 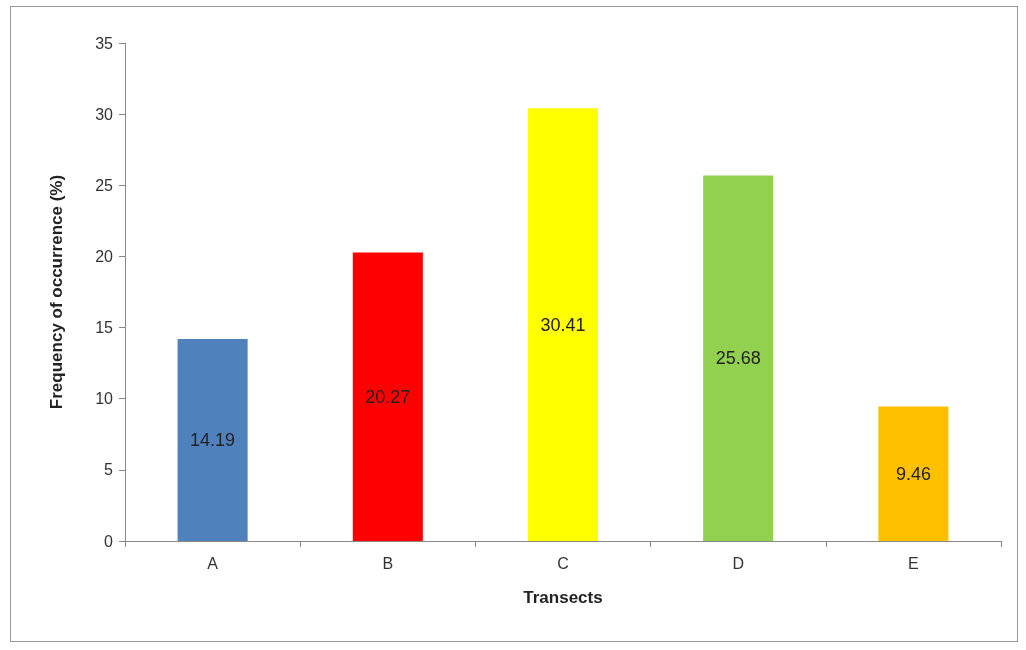 I want to click on data-label: 30.41, so click(x=563, y=324).